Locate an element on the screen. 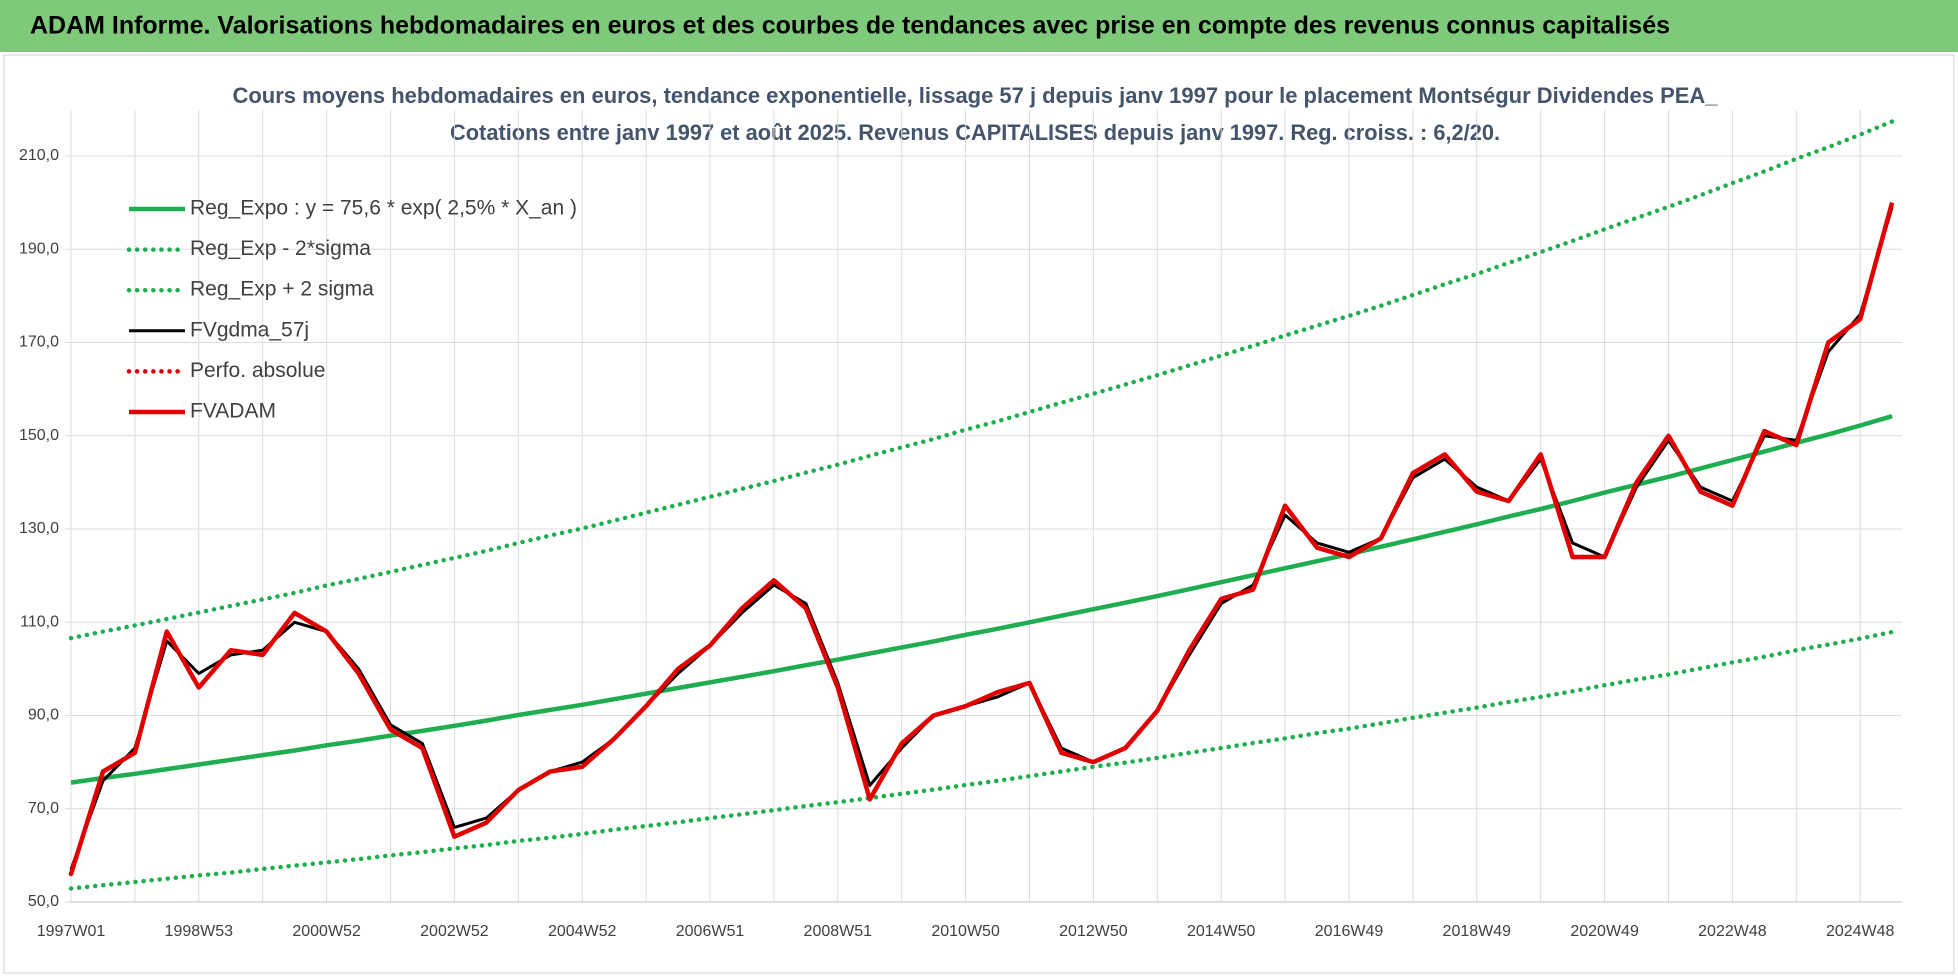 The height and width of the screenshot is (978, 1958). x-tick-label: 2008W51 is located at coordinates (838, 931).